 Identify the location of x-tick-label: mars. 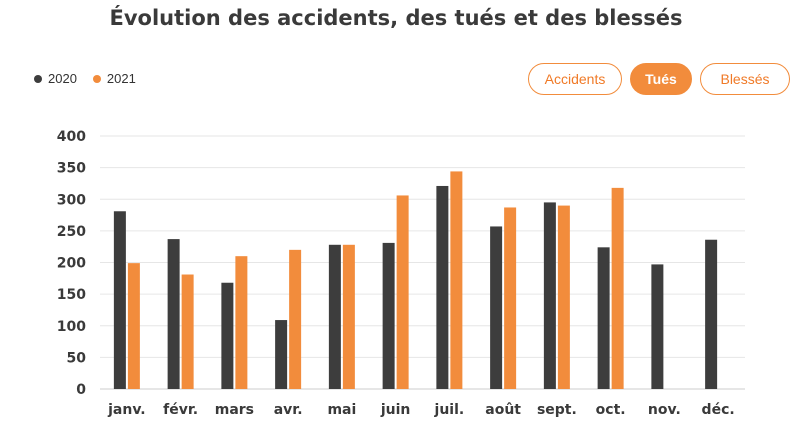
(234, 410).